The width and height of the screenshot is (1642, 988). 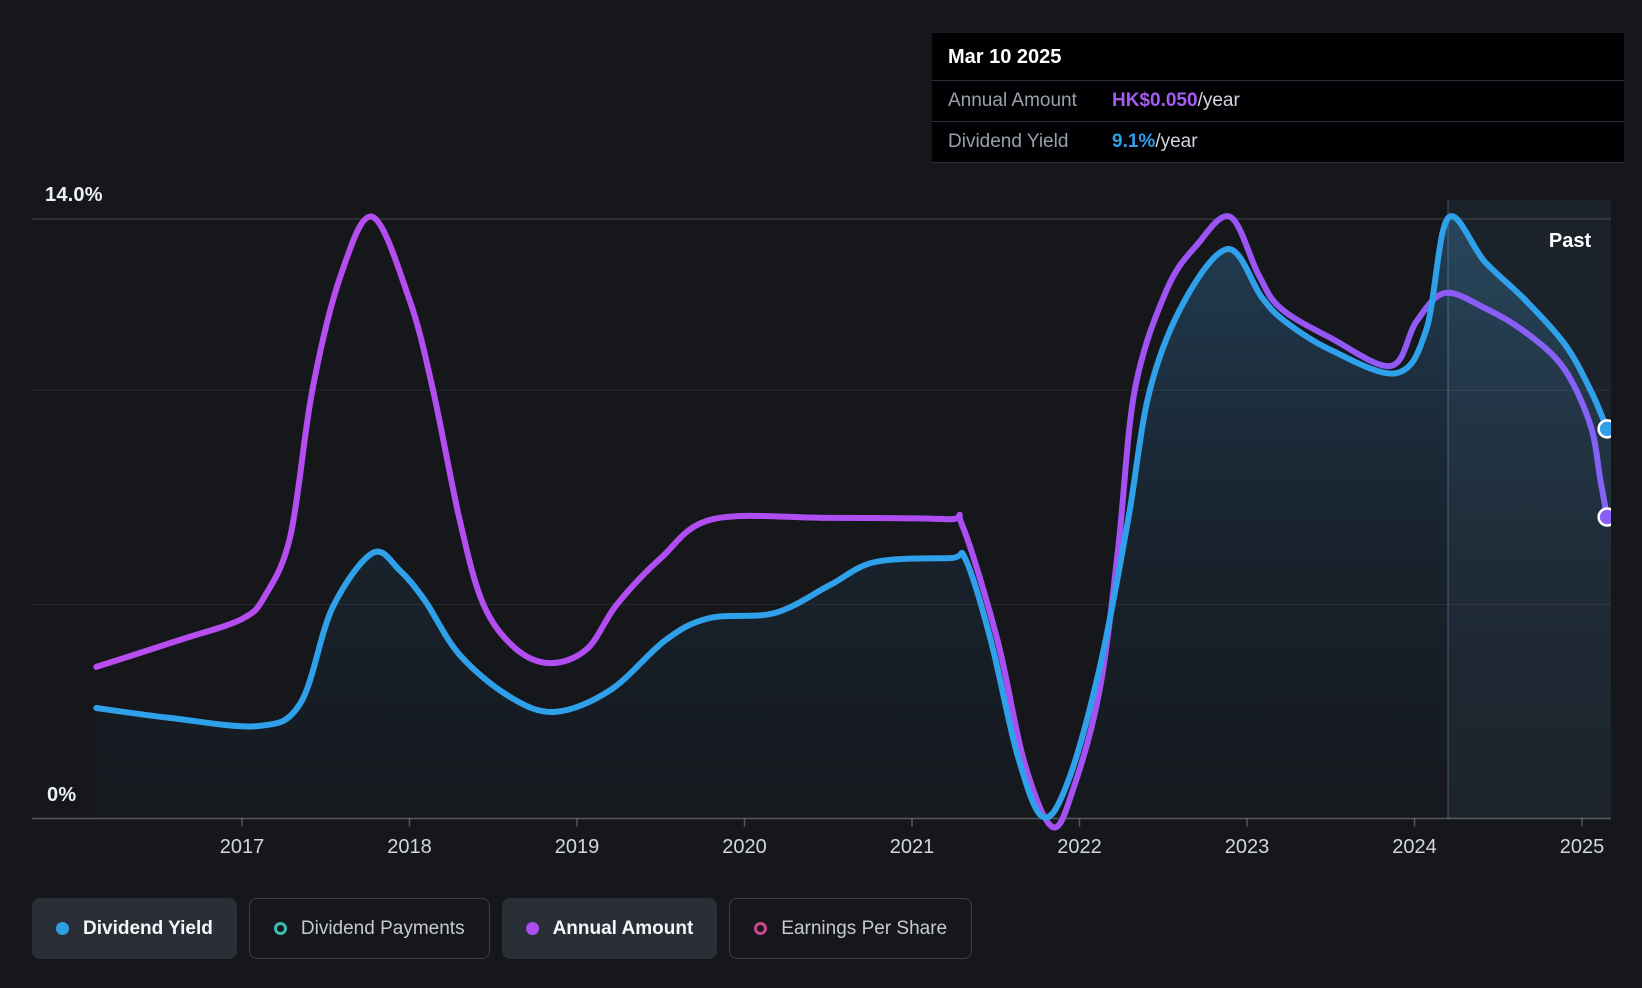 What do you see at coordinates (74, 195) in the screenshot?
I see `y-axis-label-14.0pct: 14.0%` at bounding box center [74, 195].